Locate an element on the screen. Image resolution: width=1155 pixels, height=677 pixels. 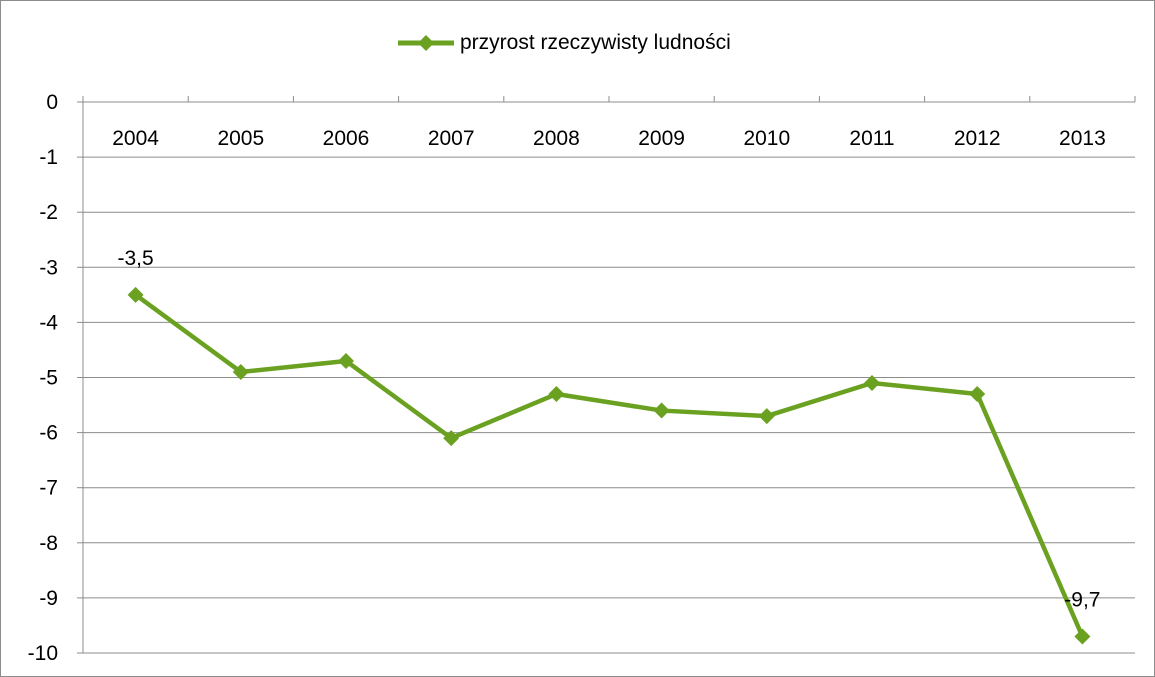
y-tick-label: -3 is located at coordinates (48, 267).